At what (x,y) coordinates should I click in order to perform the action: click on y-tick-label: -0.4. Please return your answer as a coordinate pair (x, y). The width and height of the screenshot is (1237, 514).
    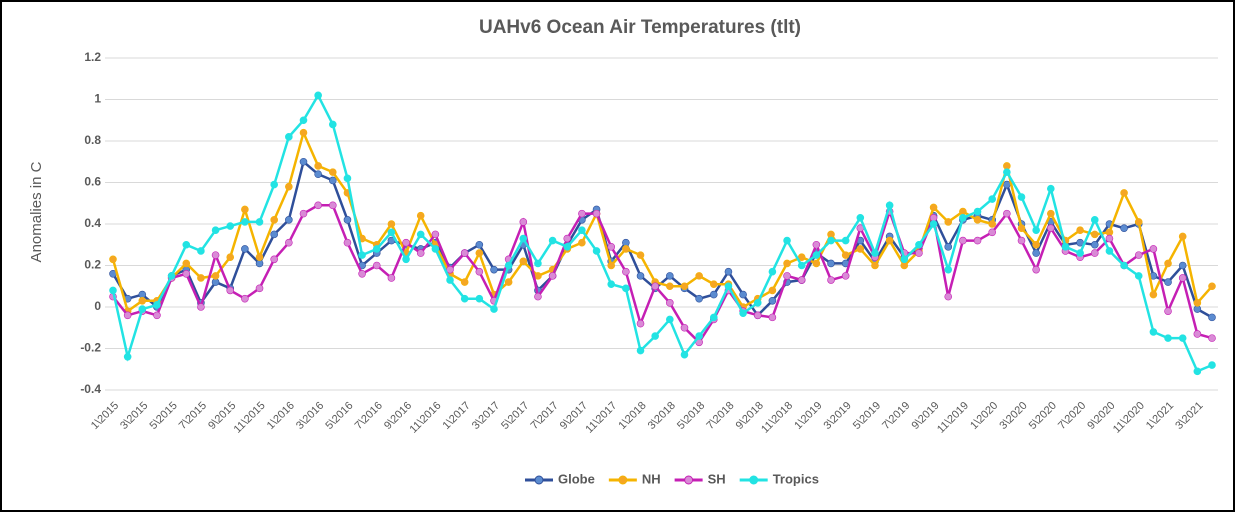
    Looking at the image, I should click on (90, 389).